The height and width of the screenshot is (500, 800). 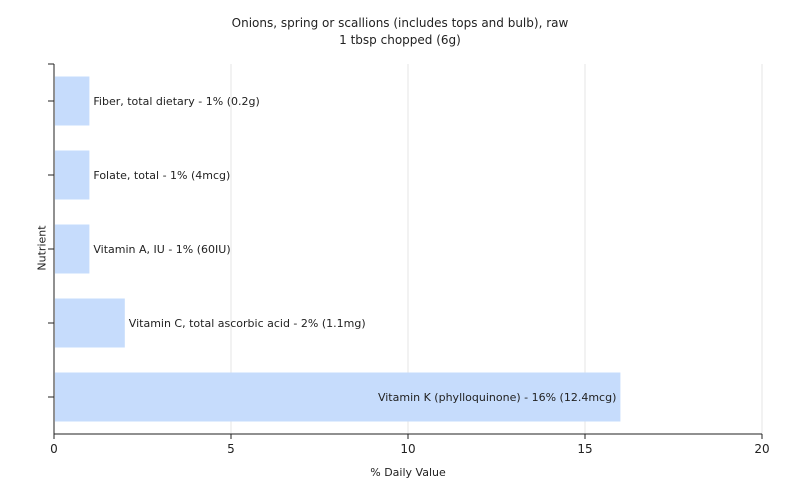 I want to click on bar-label: Fiber, total dietary - 1% (0.2g), so click(x=176, y=101).